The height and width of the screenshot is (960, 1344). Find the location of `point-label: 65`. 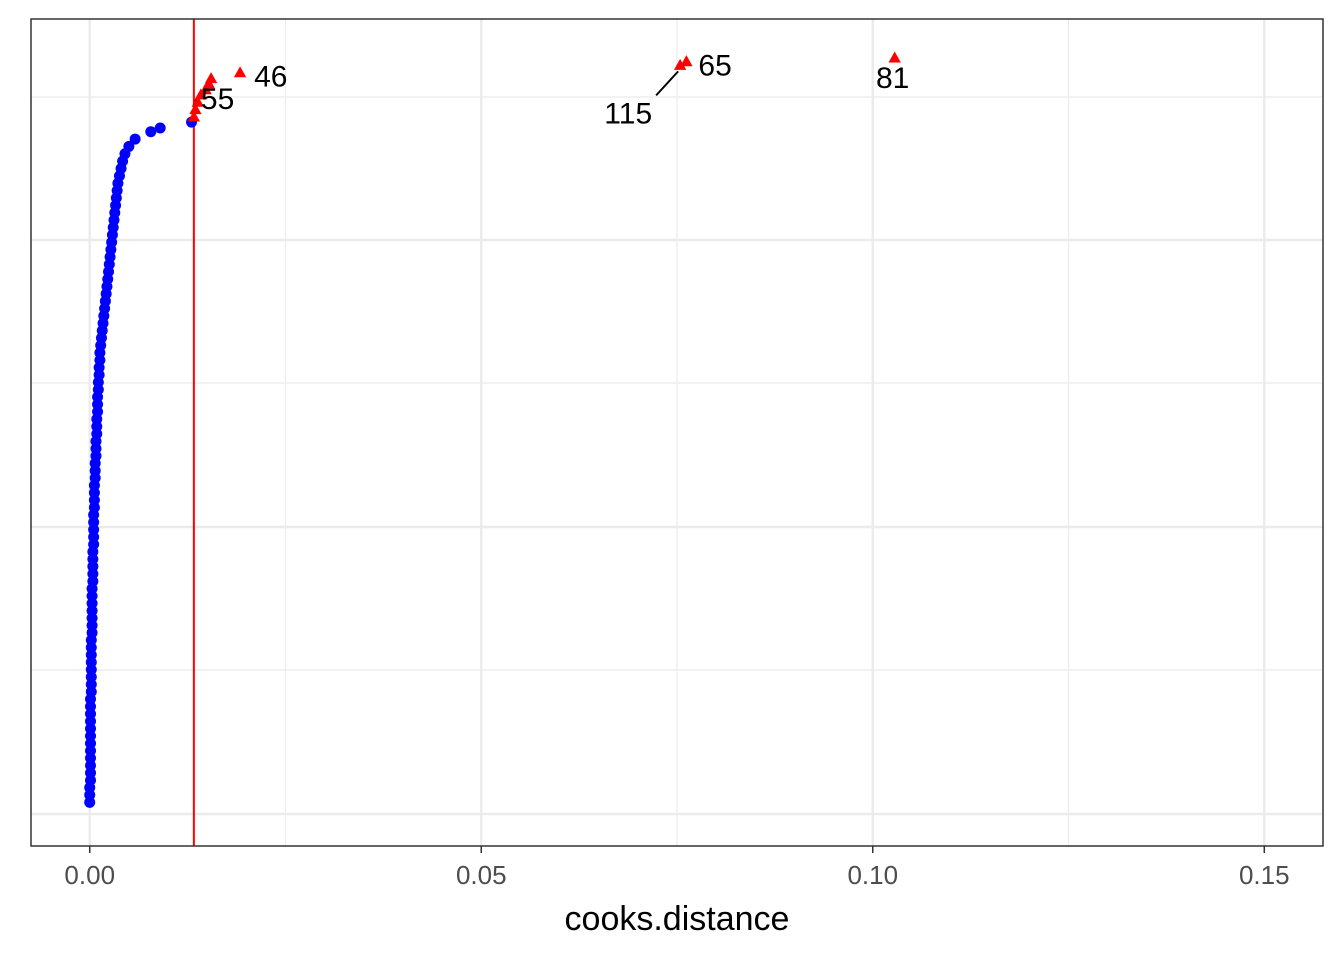

point-label: 65 is located at coordinates (714, 66).